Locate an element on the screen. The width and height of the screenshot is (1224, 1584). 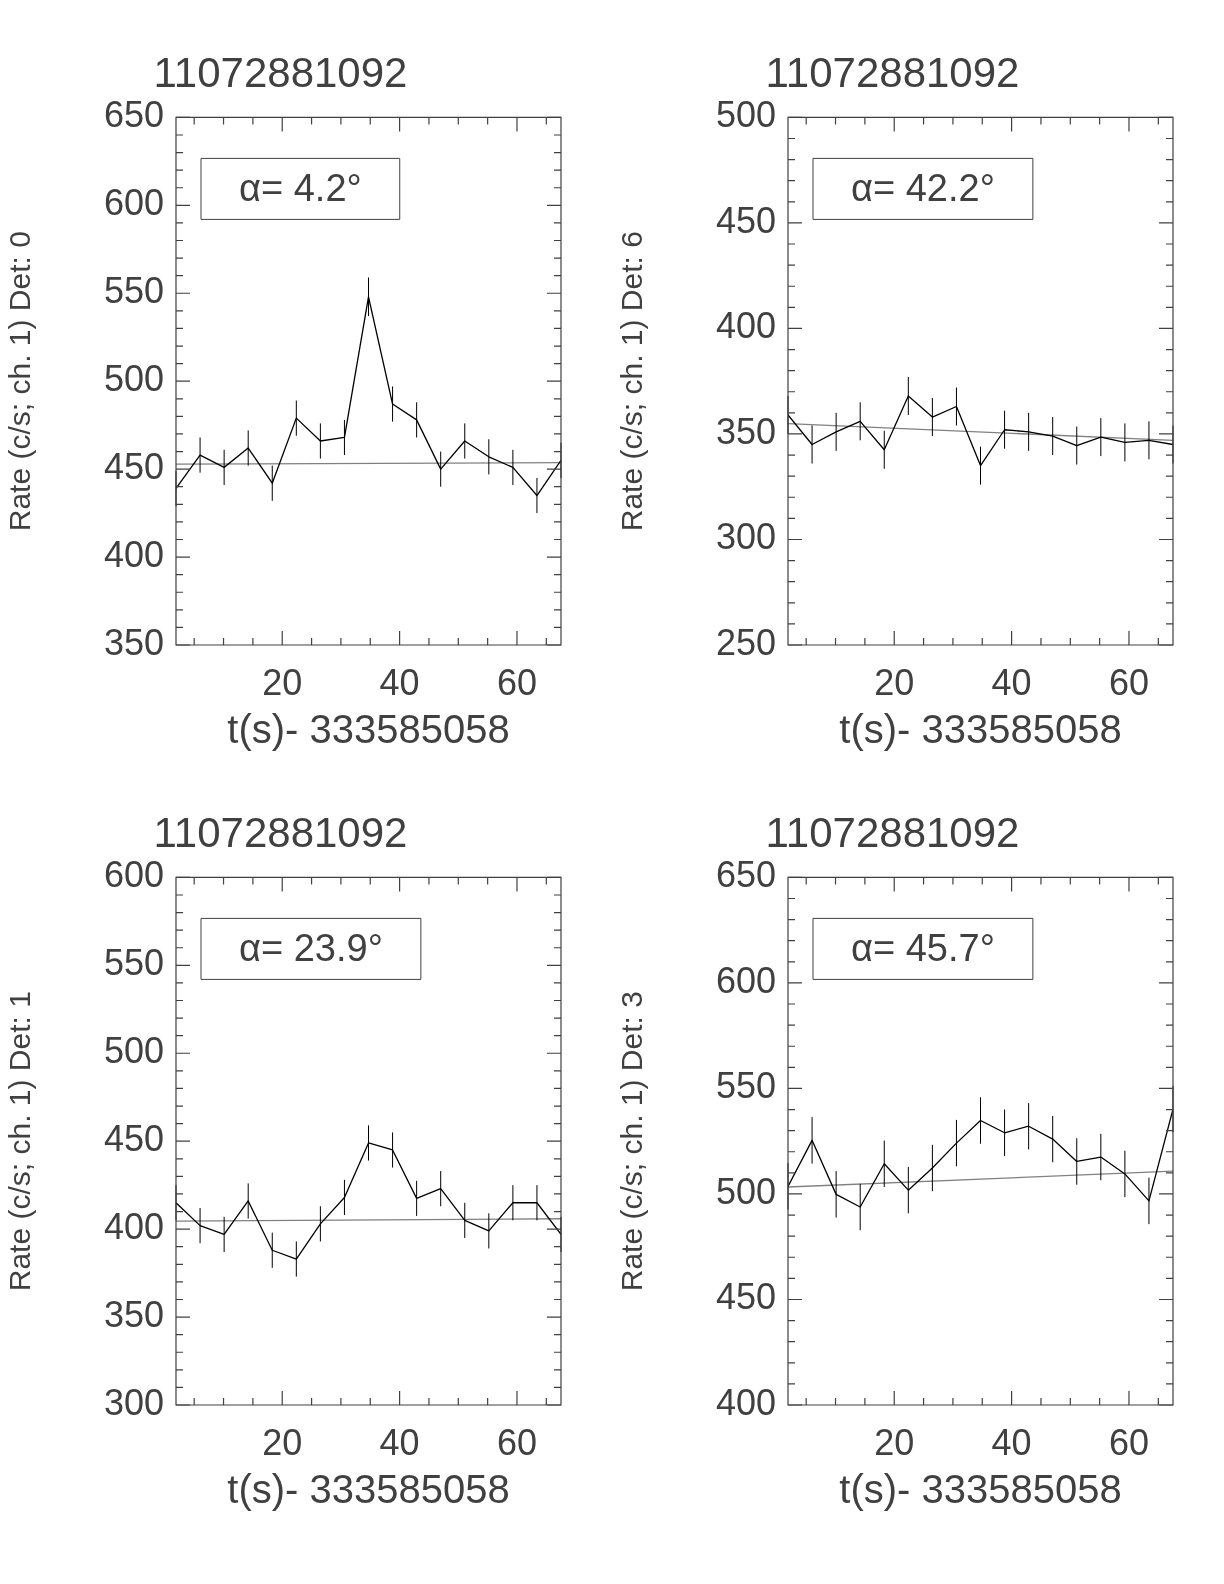
annotation: α= 23.9° is located at coordinates (311, 948).